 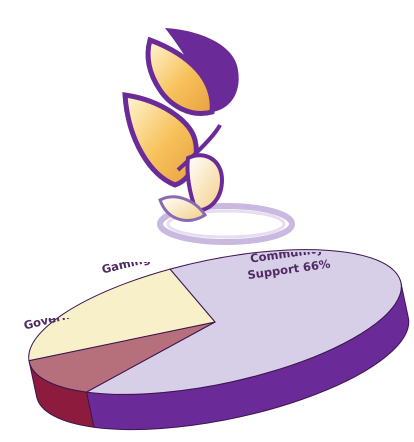 I want to click on data-label: Community Support 66%, so click(x=286, y=268).